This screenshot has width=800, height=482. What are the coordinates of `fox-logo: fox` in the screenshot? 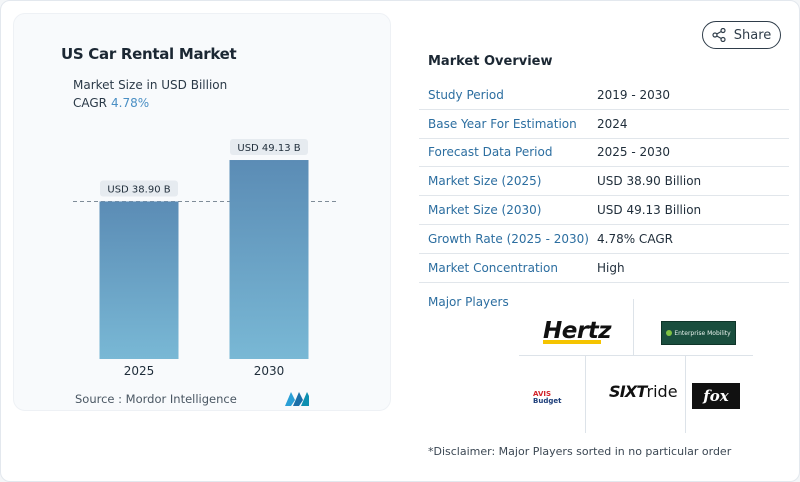 It's located at (716, 396).